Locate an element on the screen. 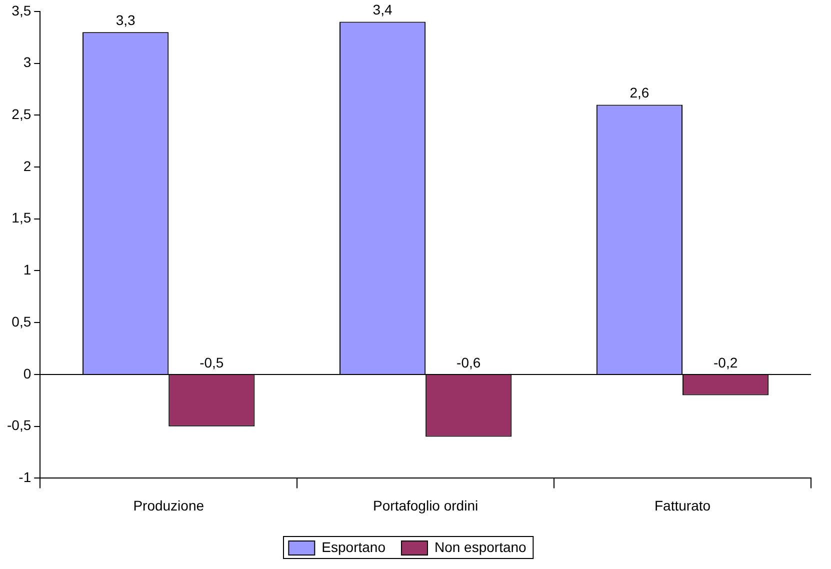 Image resolution: width=831 pixels, height=569 pixels. data-label: 3,4 is located at coordinates (382, 10).